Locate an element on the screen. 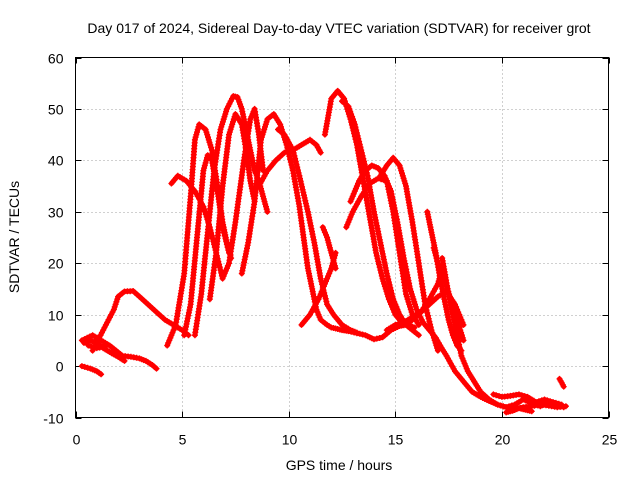 This screenshot has width=640, height=480. y-tick-label: 40 is located at coordinates (56, 161).